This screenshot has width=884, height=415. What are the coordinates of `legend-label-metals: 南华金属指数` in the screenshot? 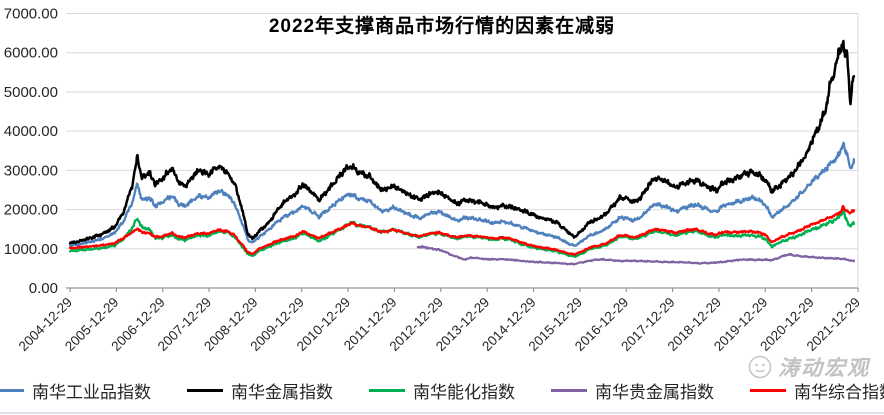 It's located at (282, 392).